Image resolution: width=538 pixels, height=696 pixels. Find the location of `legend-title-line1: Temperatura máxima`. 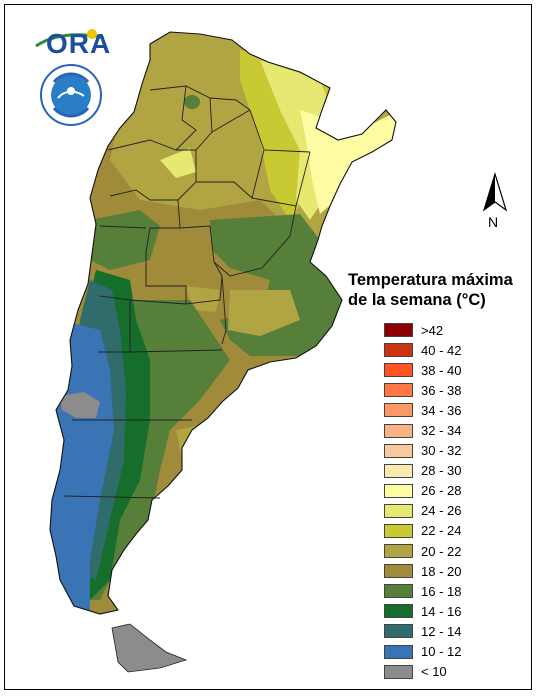

legend-title-line1: Temperatura máxima is located at coordinates (430, 280).